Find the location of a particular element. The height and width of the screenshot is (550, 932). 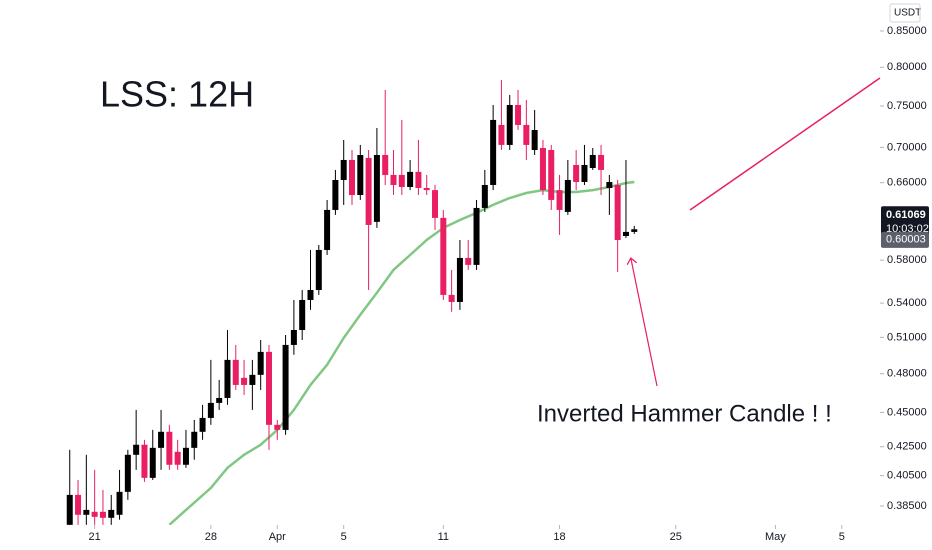

y-tick-label: 0.42500 is located at coordinates (907, 447).